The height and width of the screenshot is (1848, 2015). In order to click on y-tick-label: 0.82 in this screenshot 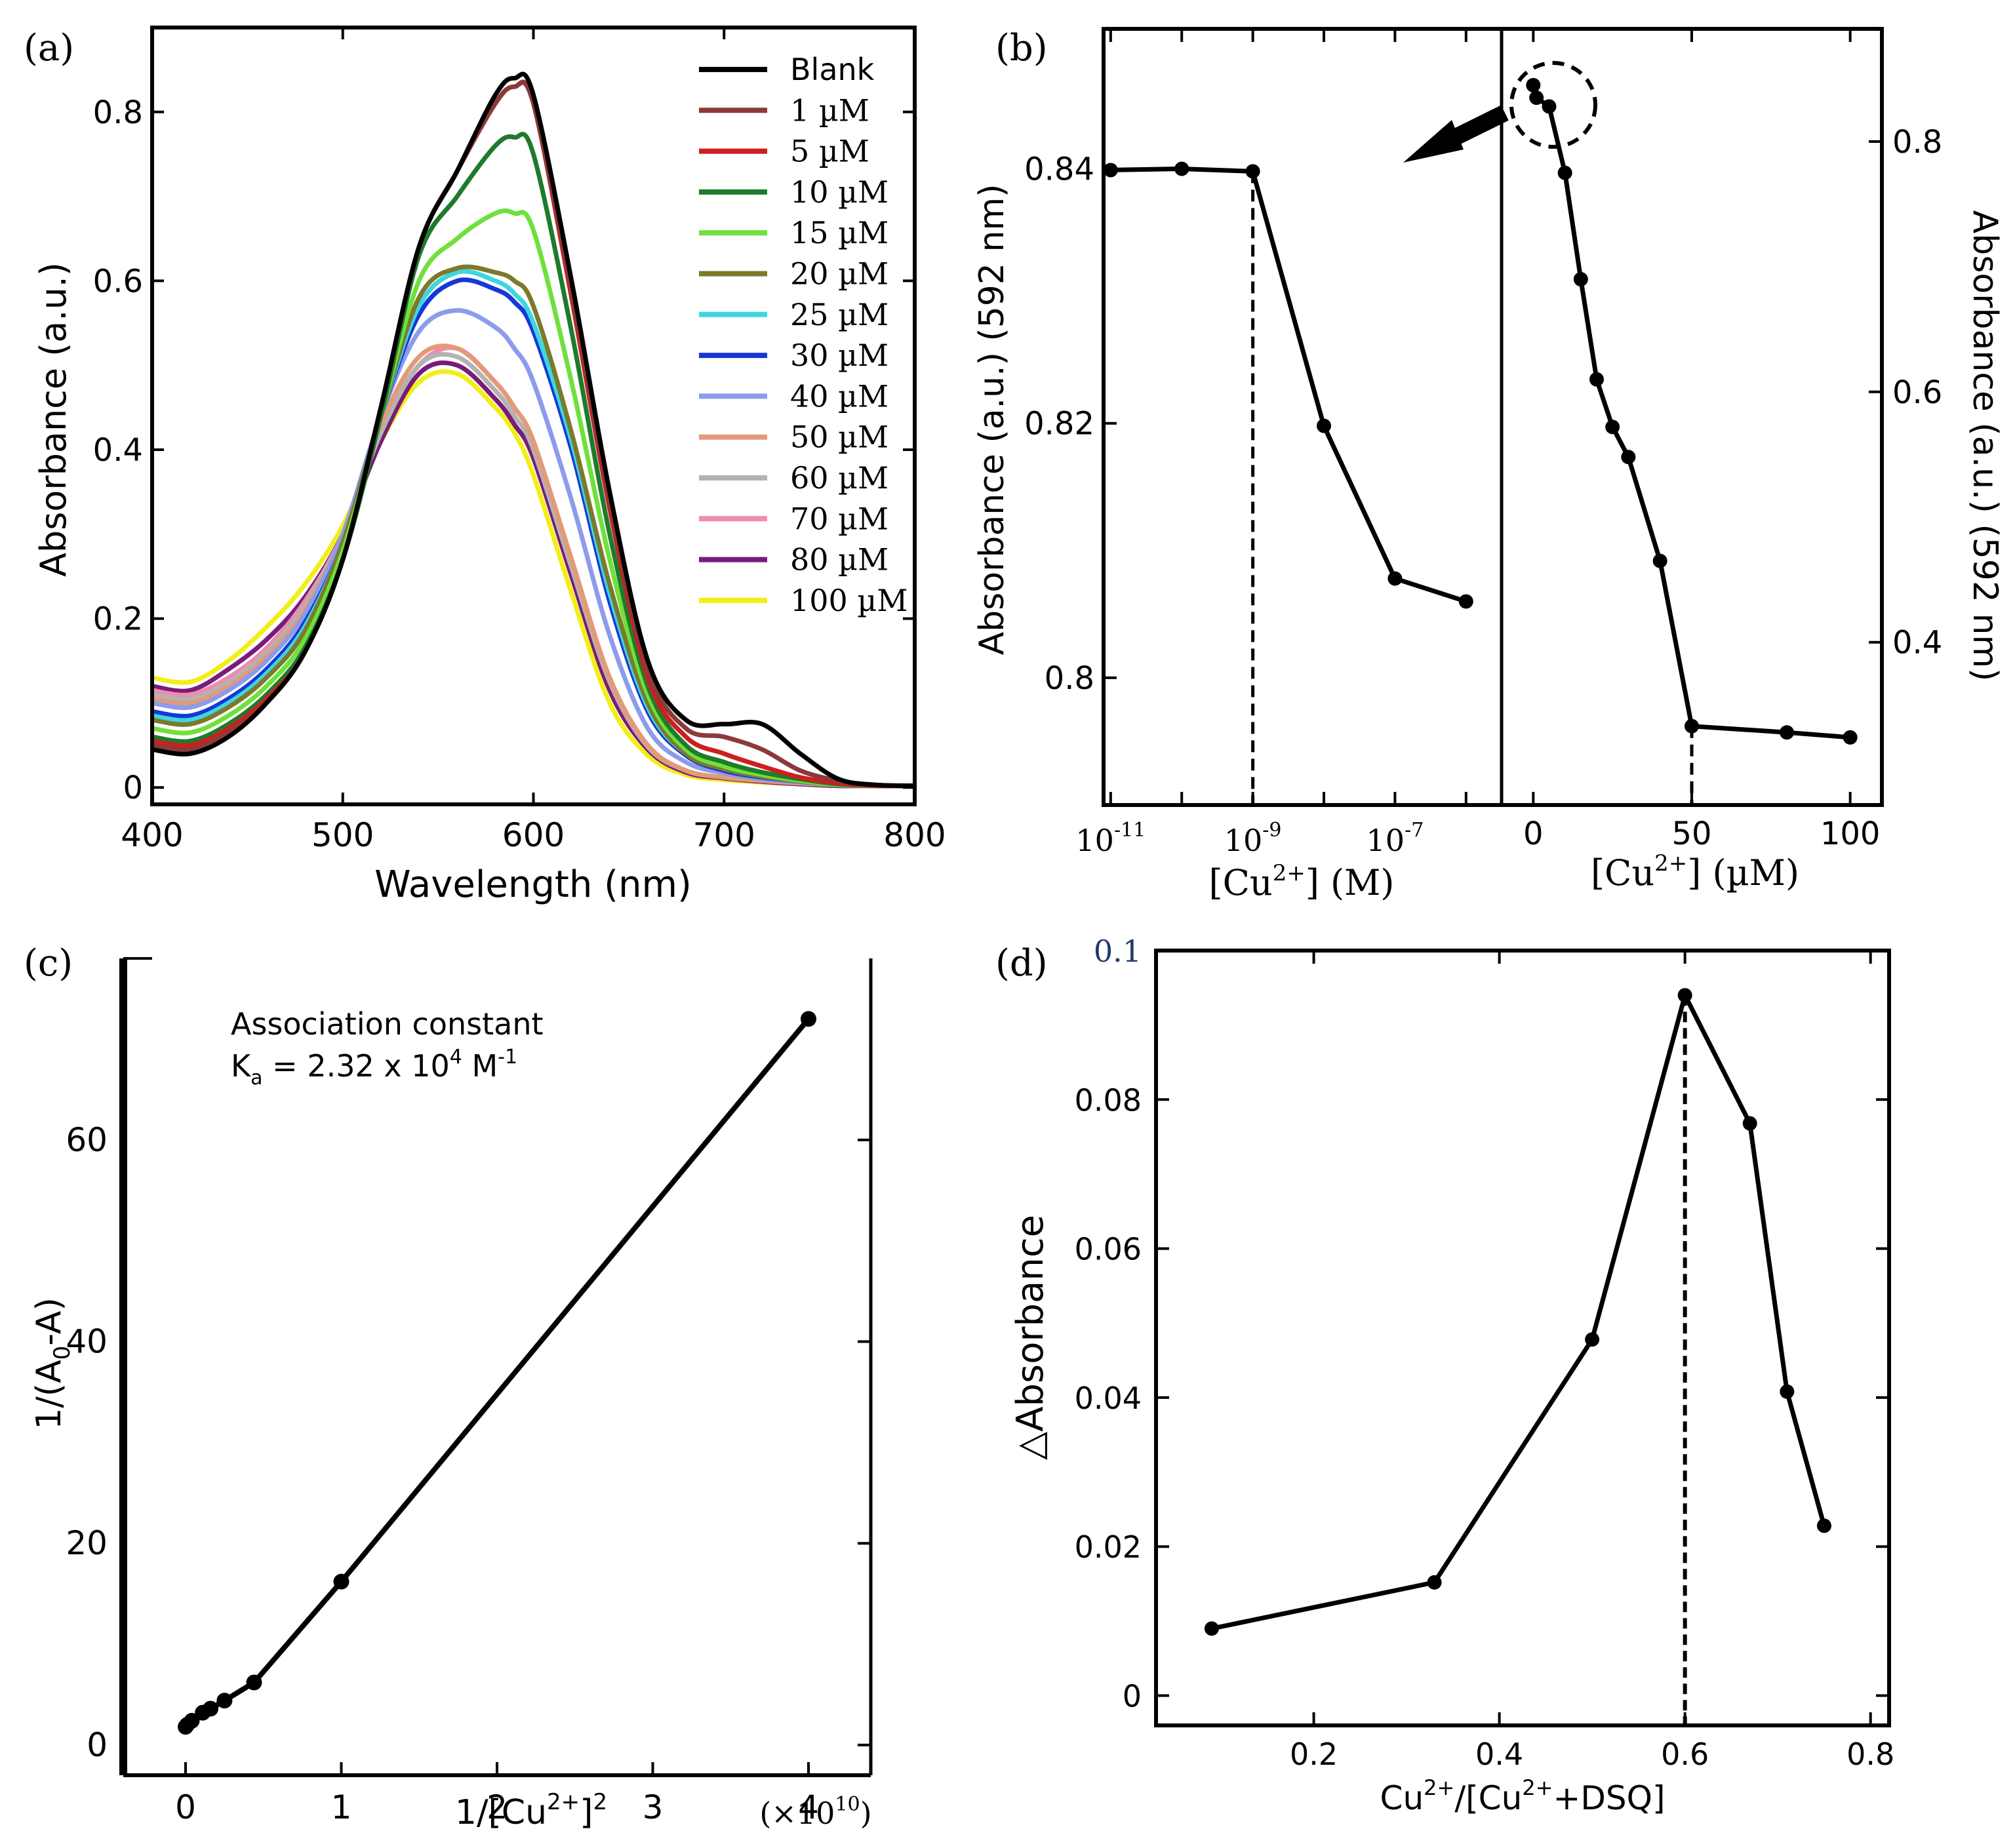, I will do `click(1059, 424)`.